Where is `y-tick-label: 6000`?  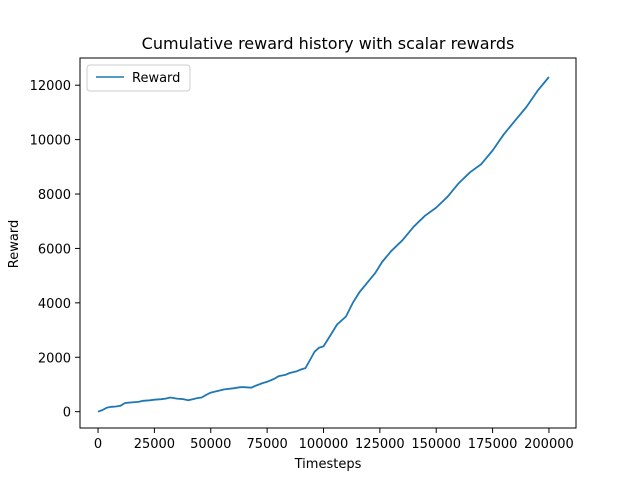
y-tick-label: 6000 is located at coordinates (54, 249).